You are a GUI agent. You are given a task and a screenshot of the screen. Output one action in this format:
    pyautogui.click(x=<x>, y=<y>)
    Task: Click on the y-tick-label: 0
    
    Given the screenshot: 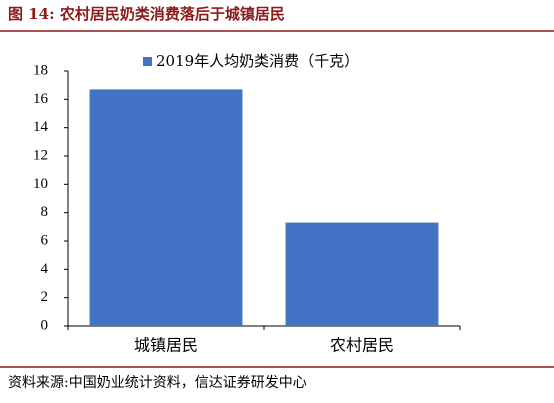 What is the action you would take?
    pyautogui.click(x=45, y=325)
    